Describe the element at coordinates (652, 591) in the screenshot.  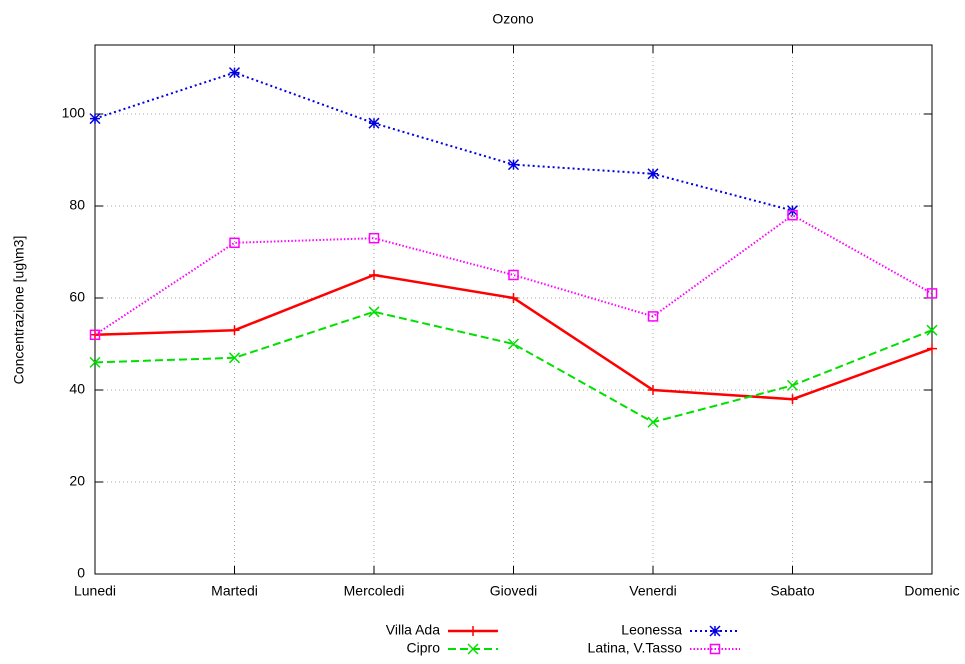
I see `x-tick-label: Venerdi` at that location.